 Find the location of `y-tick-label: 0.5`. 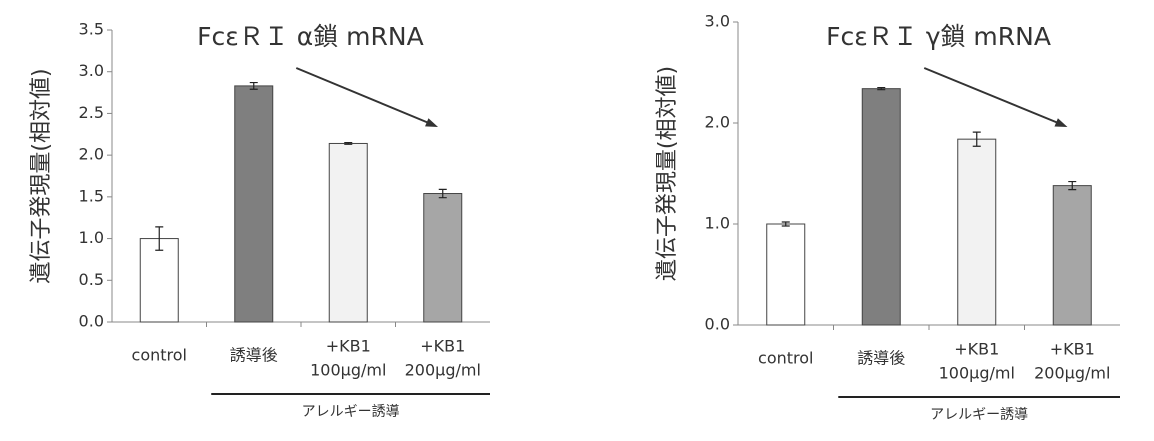

y-tick-label: 0.5 is located at coordinates (91, 279).